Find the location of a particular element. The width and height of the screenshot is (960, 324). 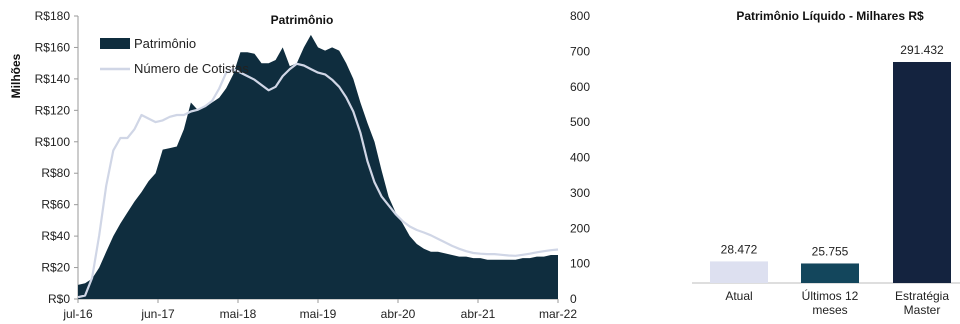

right-tick-label: 800 is located at coordinates (580, 16).